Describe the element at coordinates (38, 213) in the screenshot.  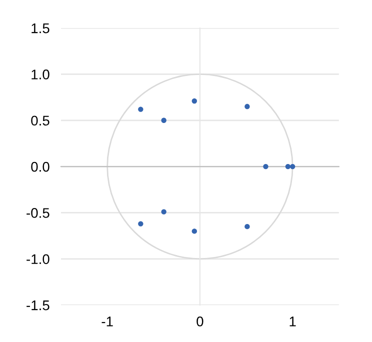
I see `y-tick-label: -0.5` at that location.